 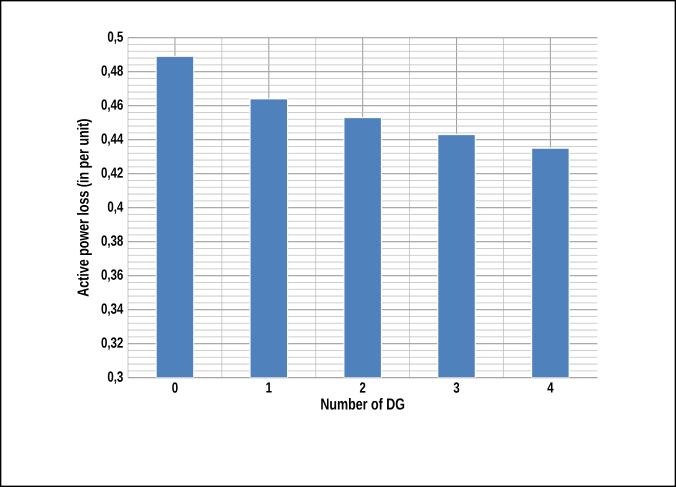 What do you see at coordinates (115, 377) in the screenshot?
I see `y-tick-label: 0,3` at bounding box center [115, 377].